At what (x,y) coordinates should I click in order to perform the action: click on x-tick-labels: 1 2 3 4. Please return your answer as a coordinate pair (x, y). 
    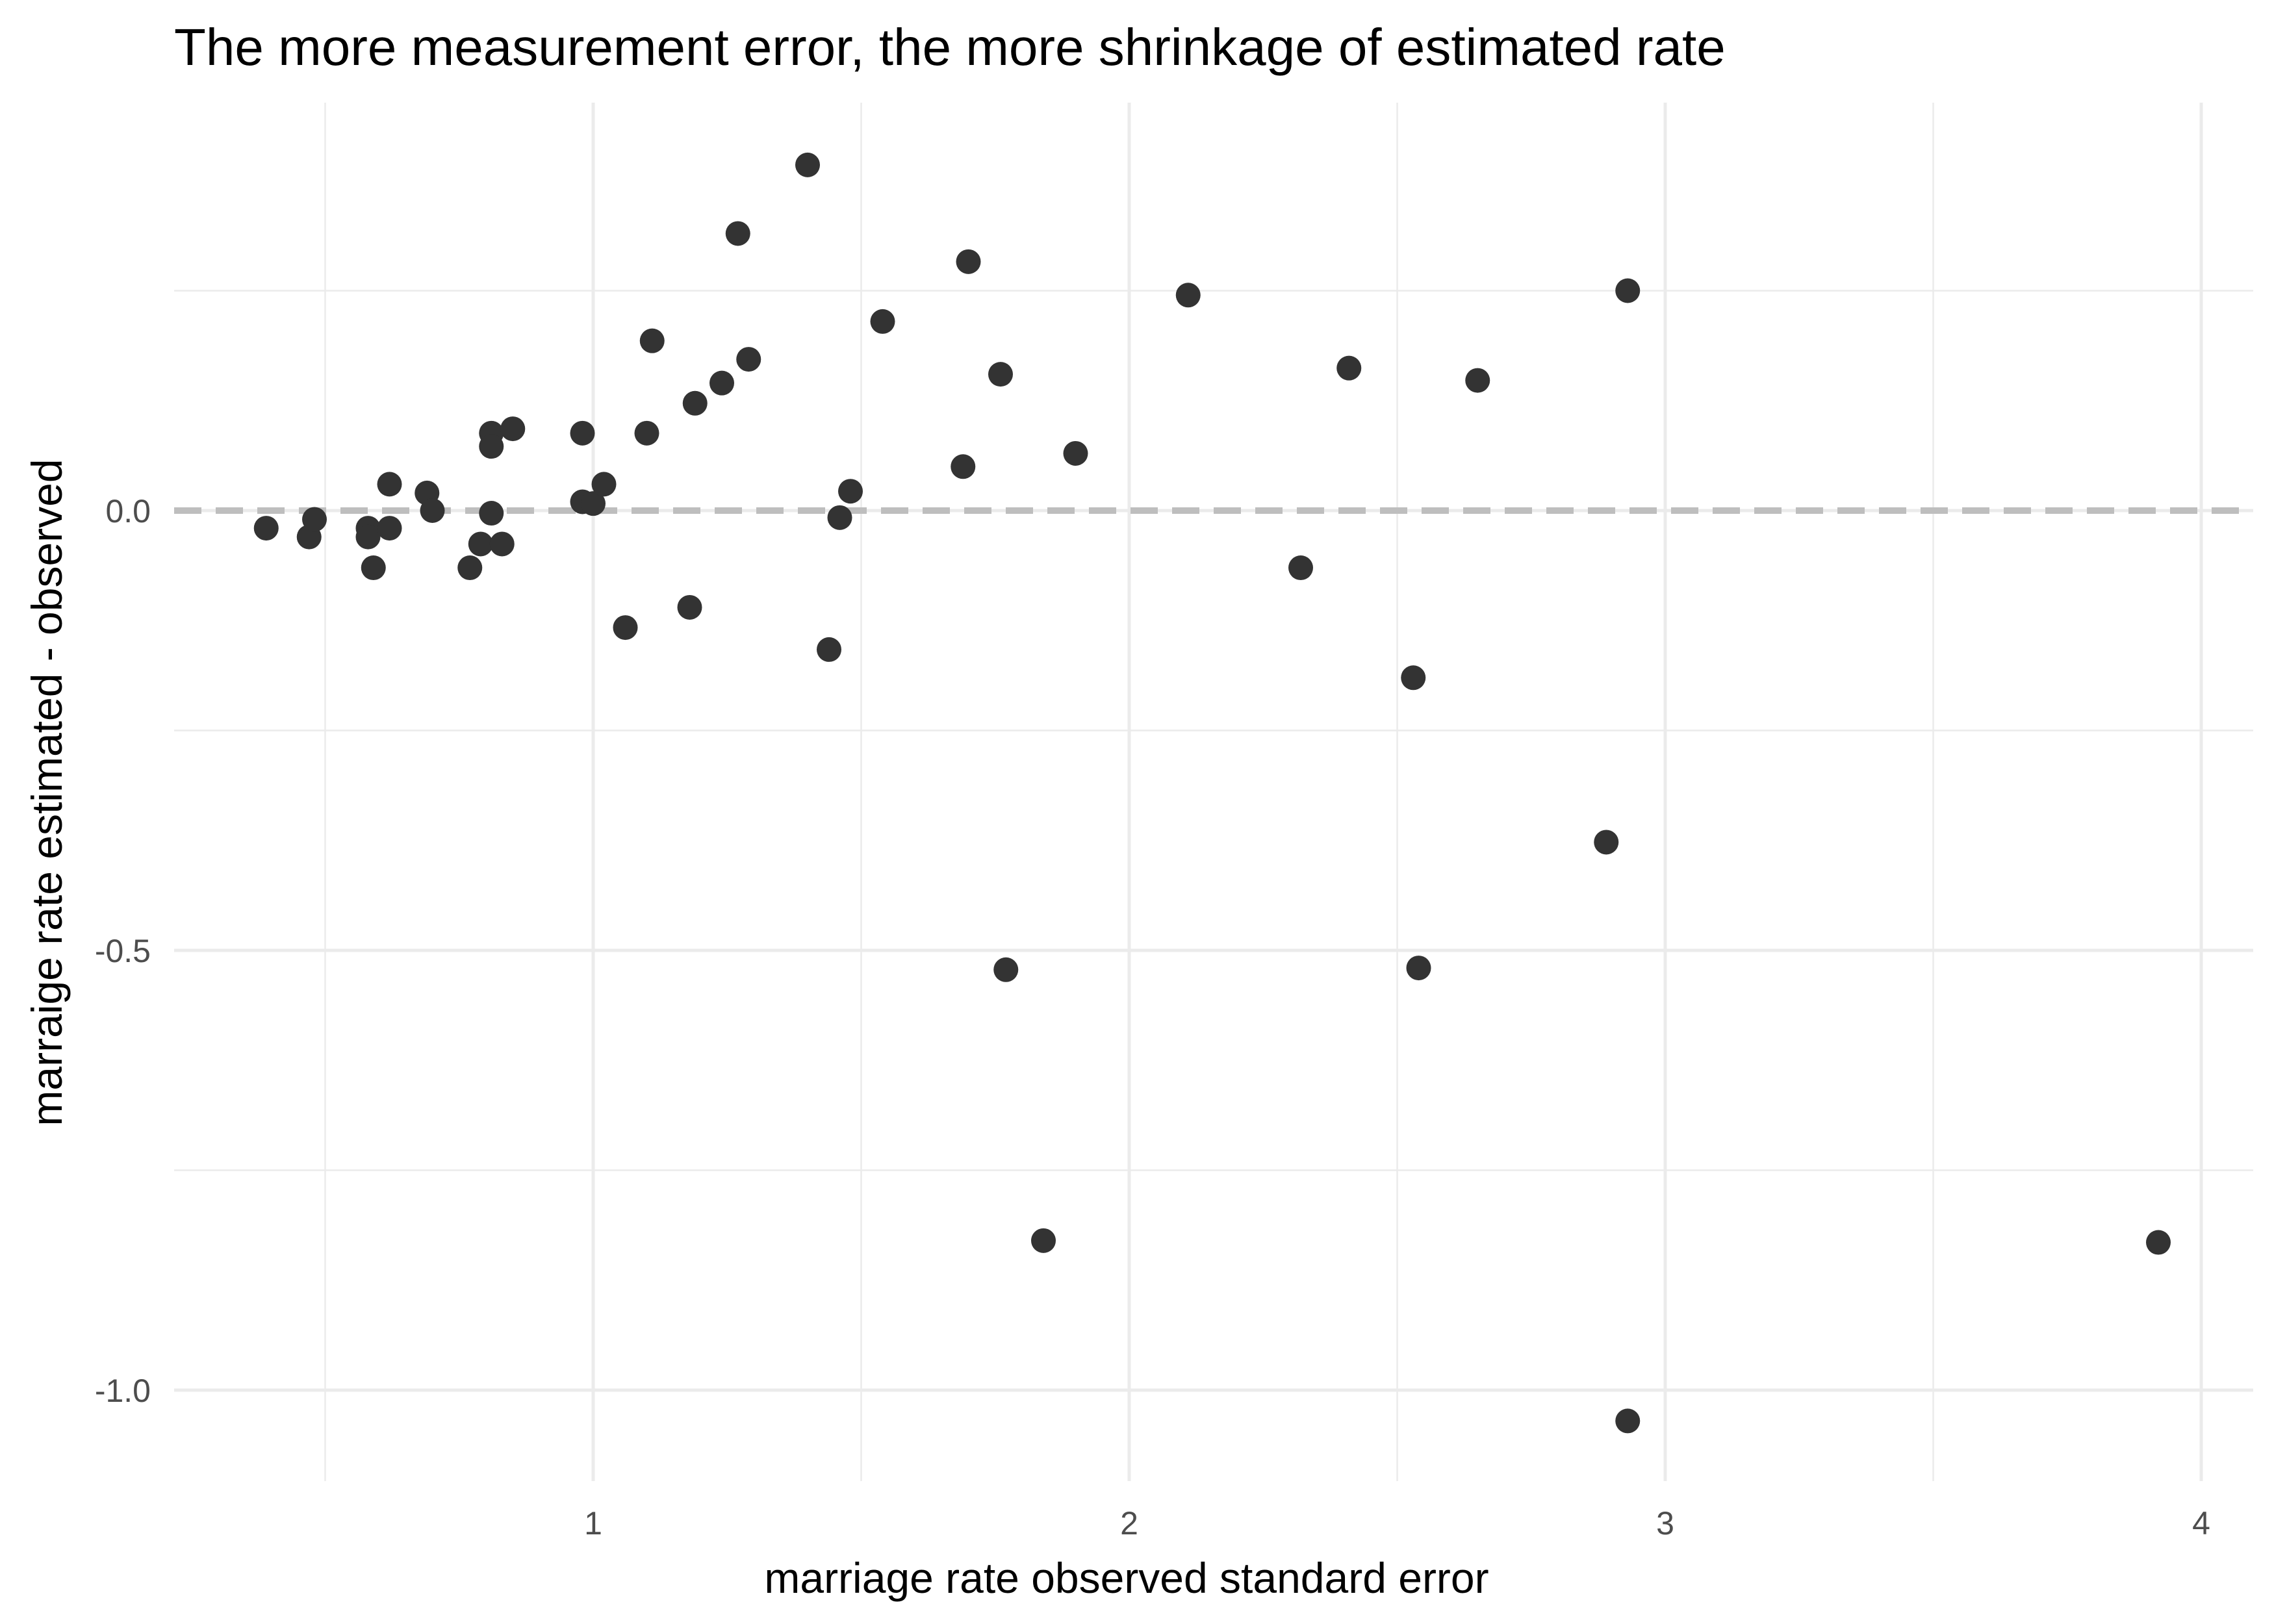
    Looking at the image, I should click on (1397, 1523).